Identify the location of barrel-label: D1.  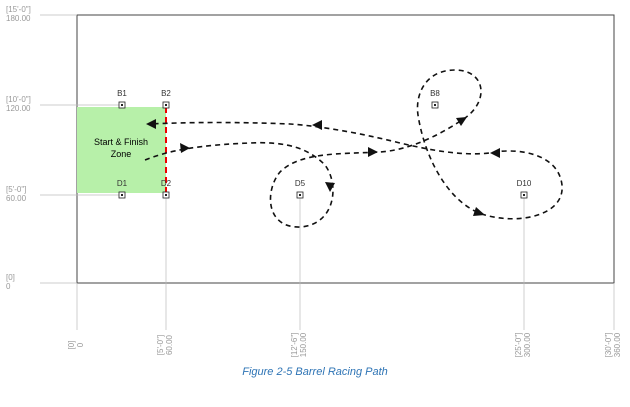
(122, 183).